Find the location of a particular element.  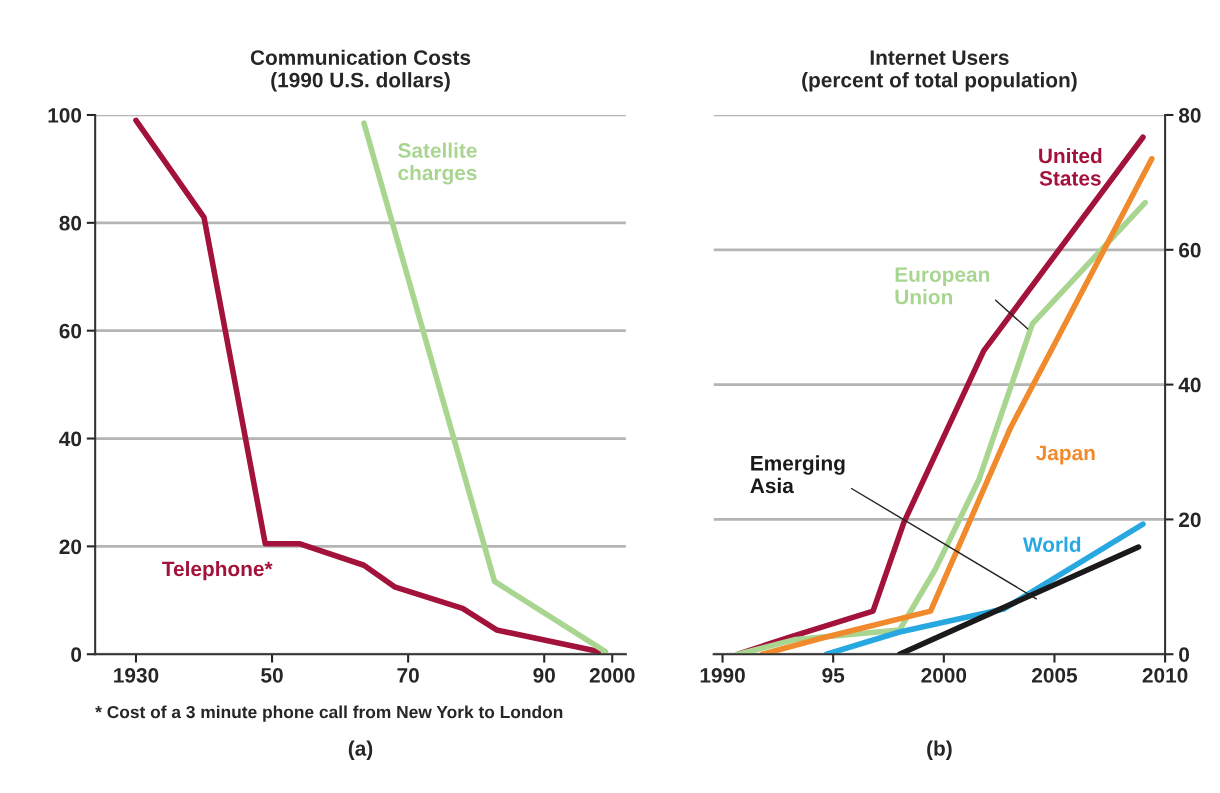

series-label: United States is located at coordinates (1070, 166).